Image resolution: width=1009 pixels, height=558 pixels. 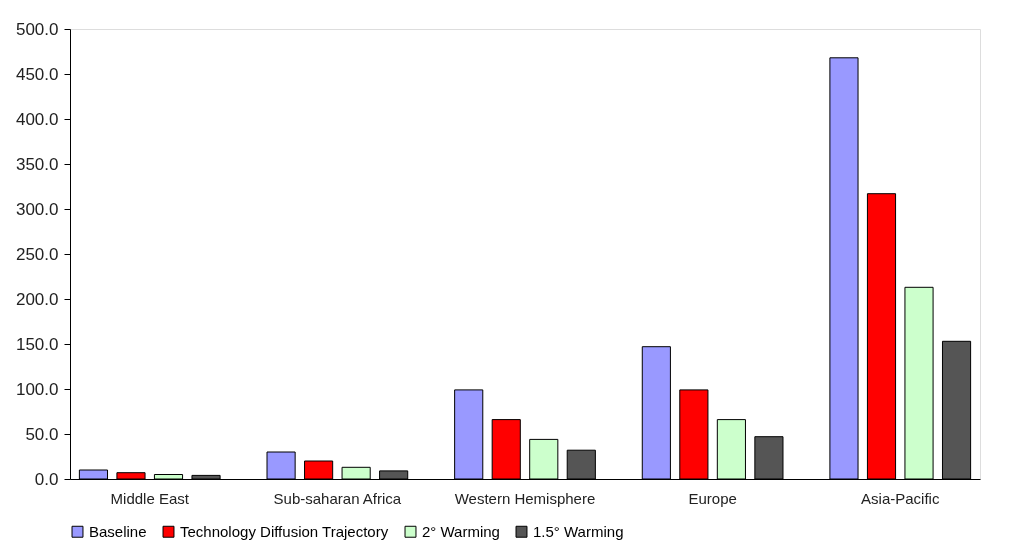 I want to click on x-tick-label: Sub-saharan Africa, so click(x=337, y=498).